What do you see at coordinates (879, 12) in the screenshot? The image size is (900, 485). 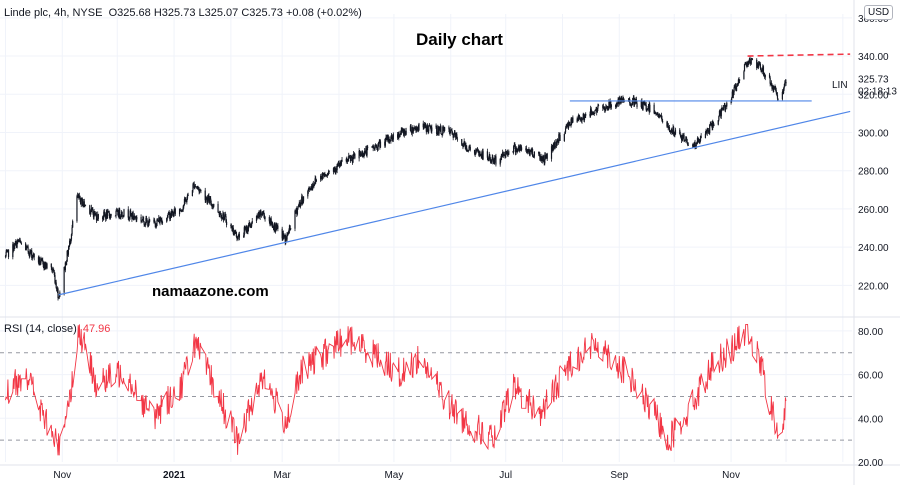 I see `currency-badge: USD` at bounding box center [879, 12].